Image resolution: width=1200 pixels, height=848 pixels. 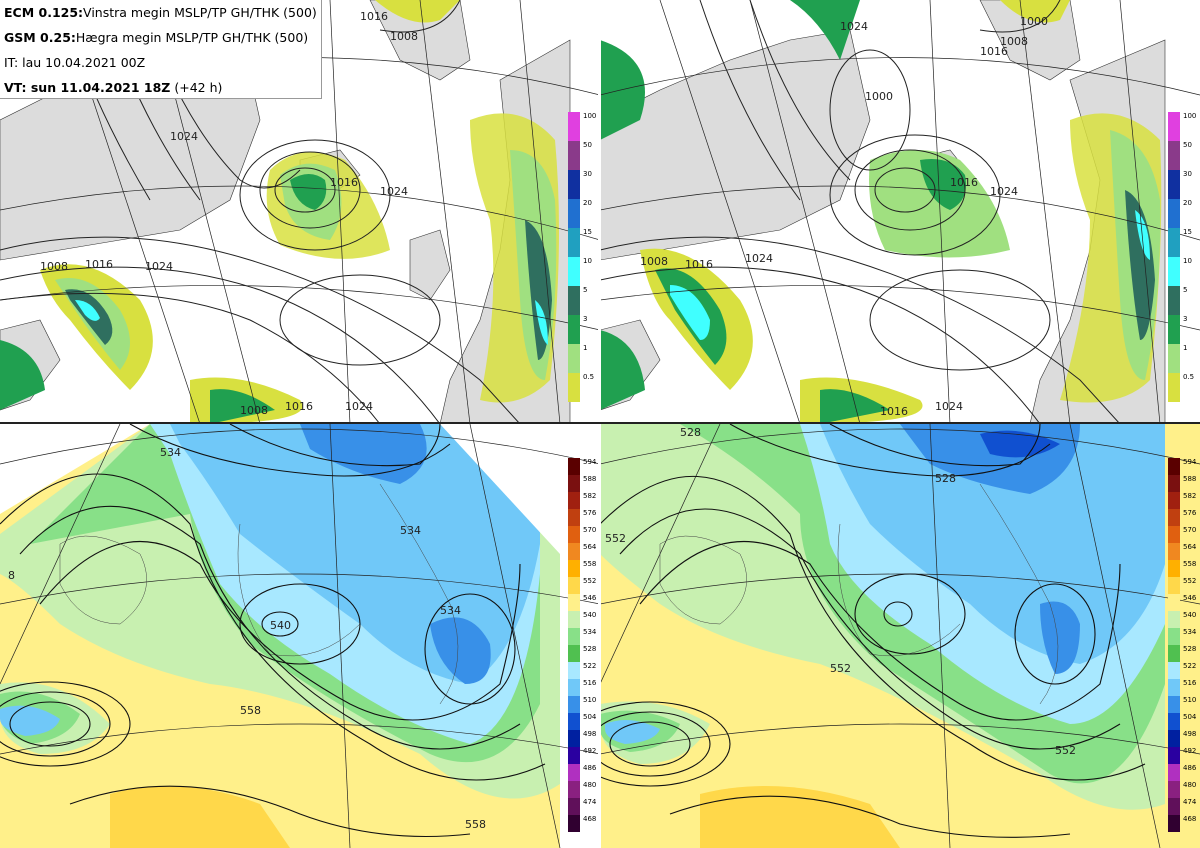 I want to click on legend-label: 0.5, so click(x=1189, y=377).